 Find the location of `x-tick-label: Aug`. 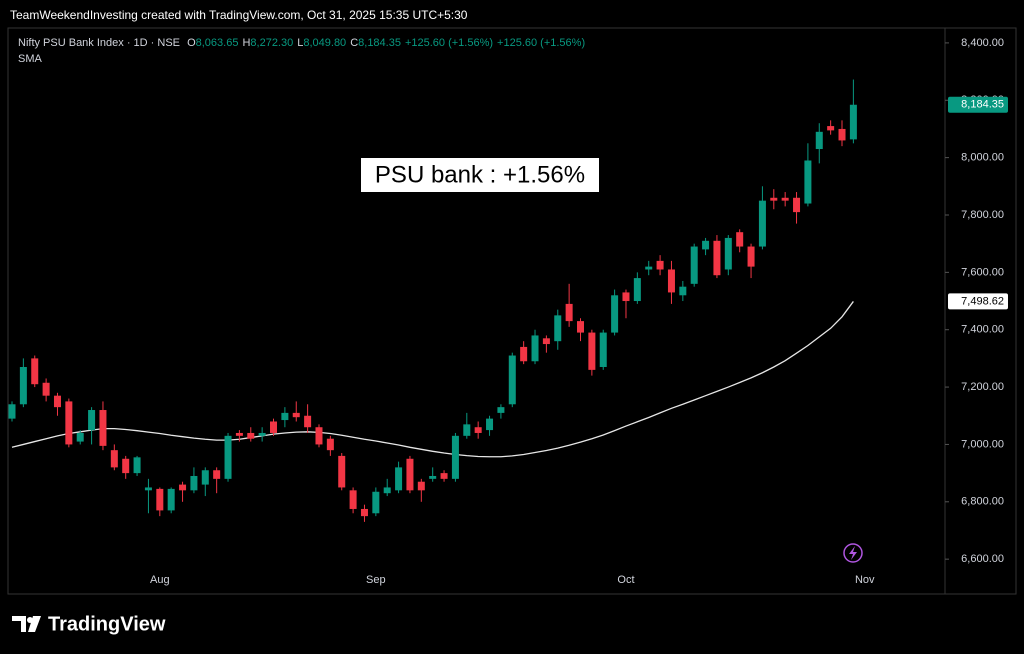

x-tick-label: Aug is located at coordinates (160, 580).